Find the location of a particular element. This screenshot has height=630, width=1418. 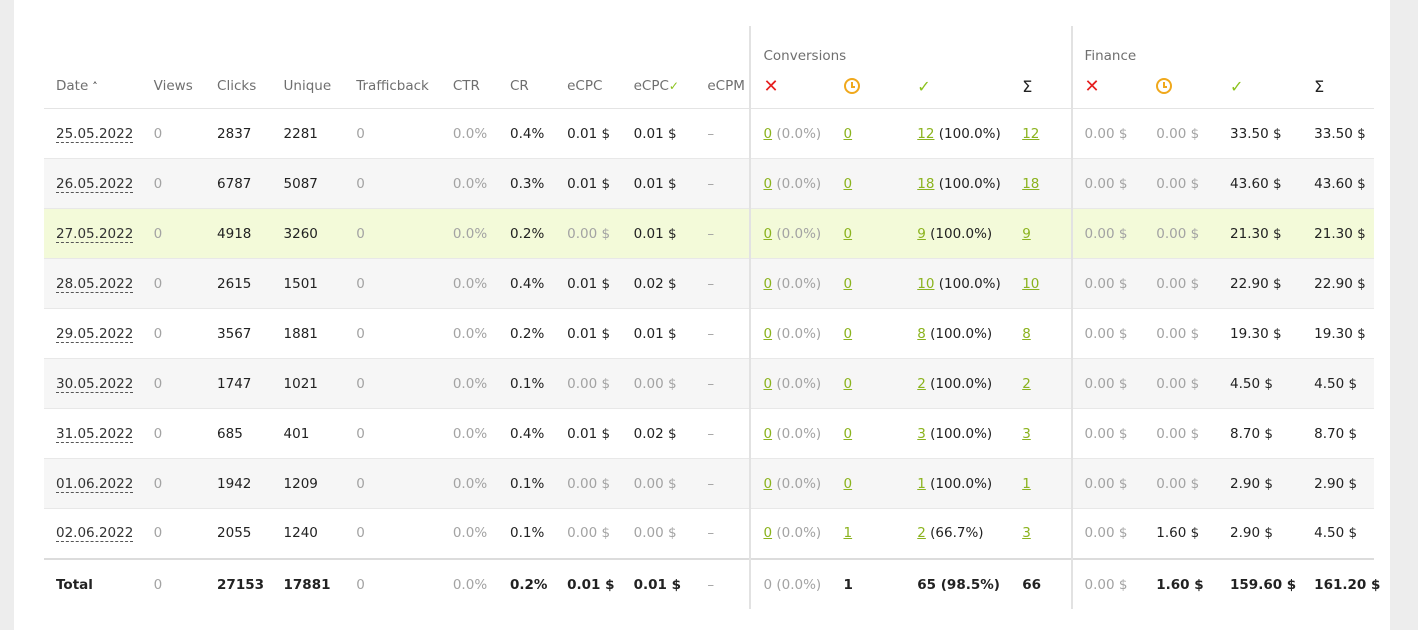

cell-date: 28.05.2022 is located at coordinates (93, 283).